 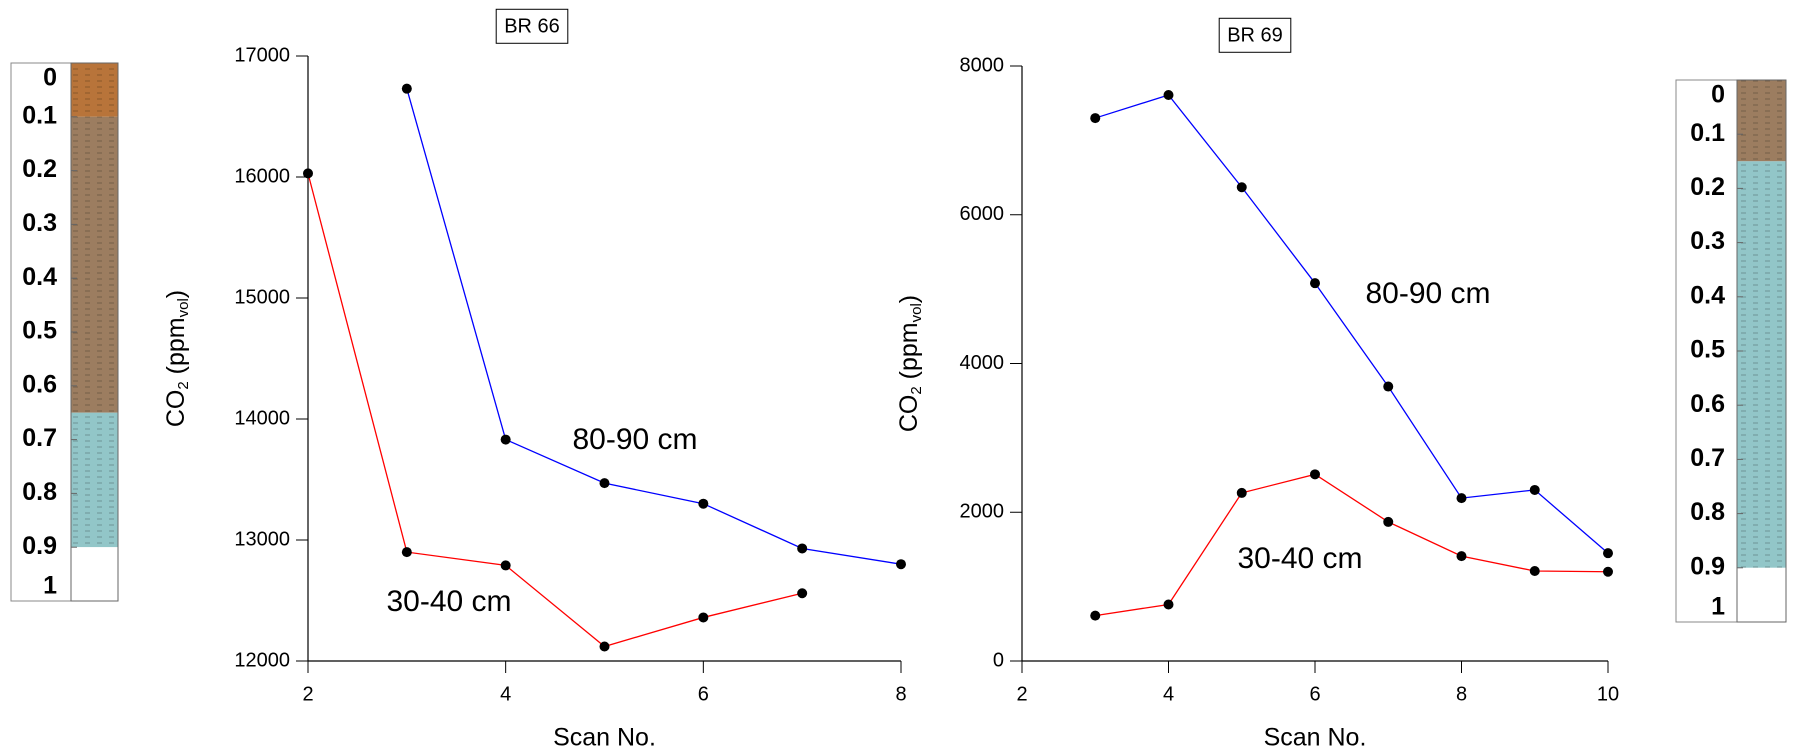 I want to click on y-tick-label: 14000, so click(x=262, y=418).